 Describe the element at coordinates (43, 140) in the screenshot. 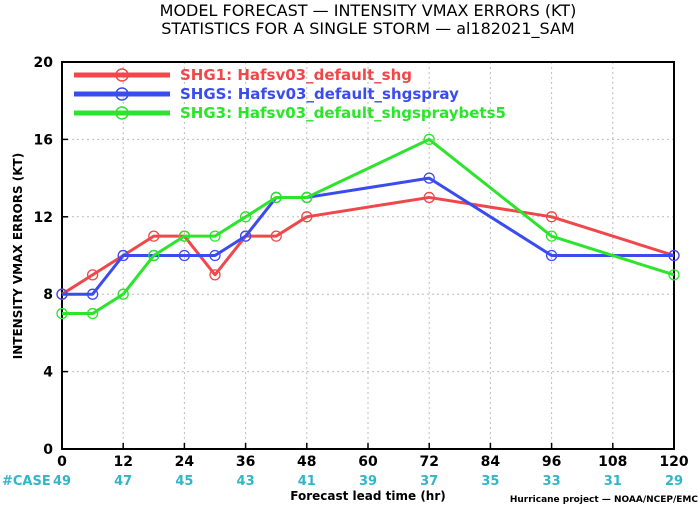

I see `y-tick-label: 16` at that location.